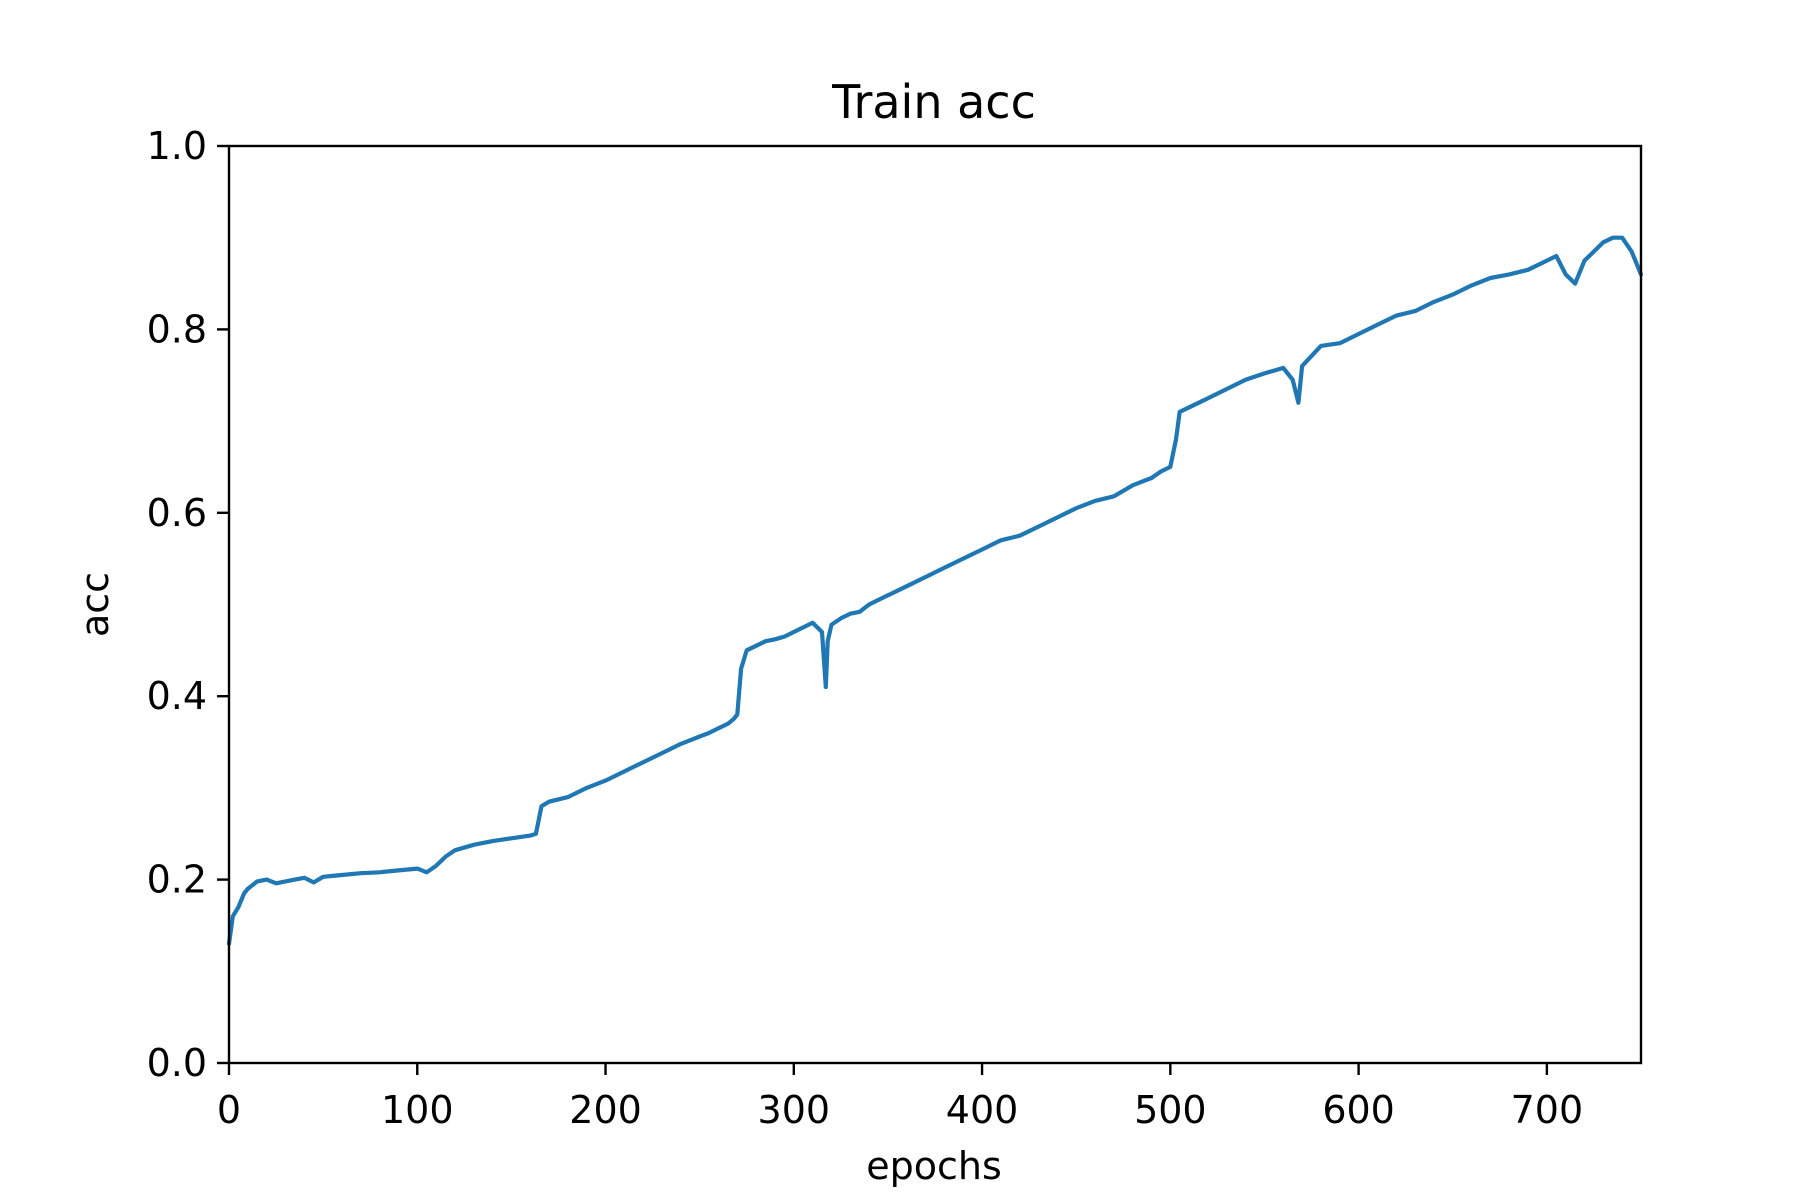 Image resolution: width=1800 pixels, height=1200 pixels. Describe the element at coordinates (1358, 1110) in the screenshot. I see `x-tick-label: 600` at that location.